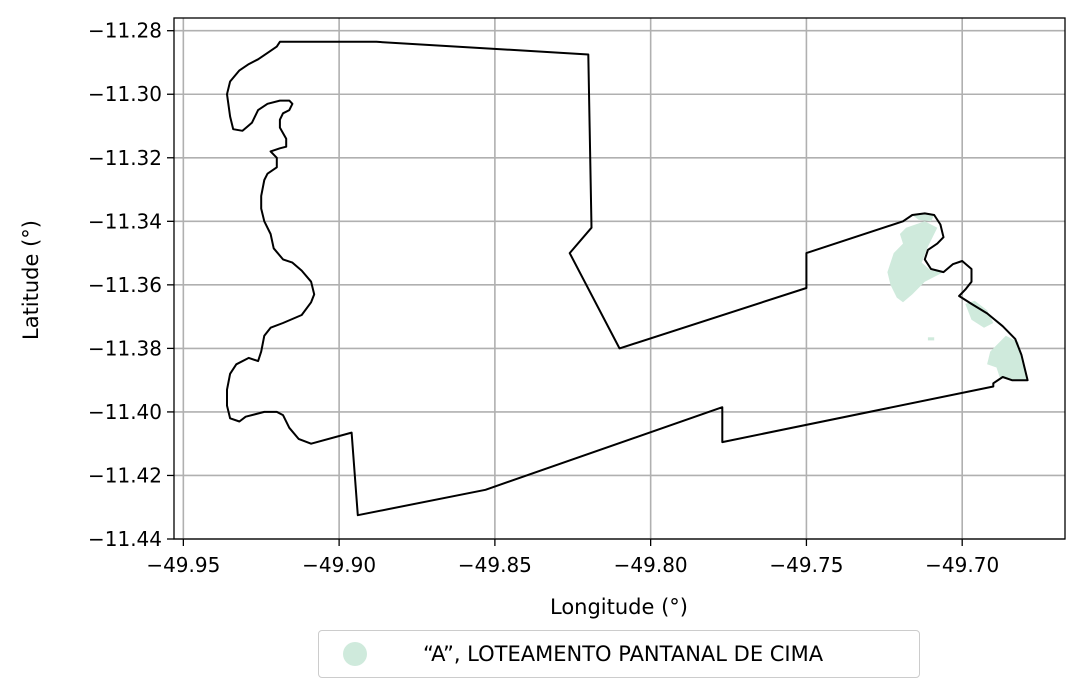  Describe the element at coordinates (125, 221) in the screenshot. I see `y-tick-label: −11.34` at that location.